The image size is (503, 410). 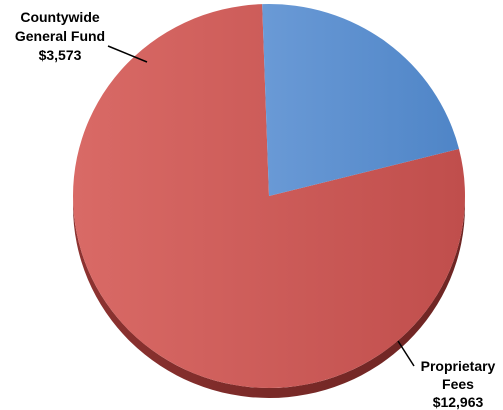 I want to click on slice-label-countywide-general-fund: Countywide General Fund $3,573, so click(x=60, y=36).